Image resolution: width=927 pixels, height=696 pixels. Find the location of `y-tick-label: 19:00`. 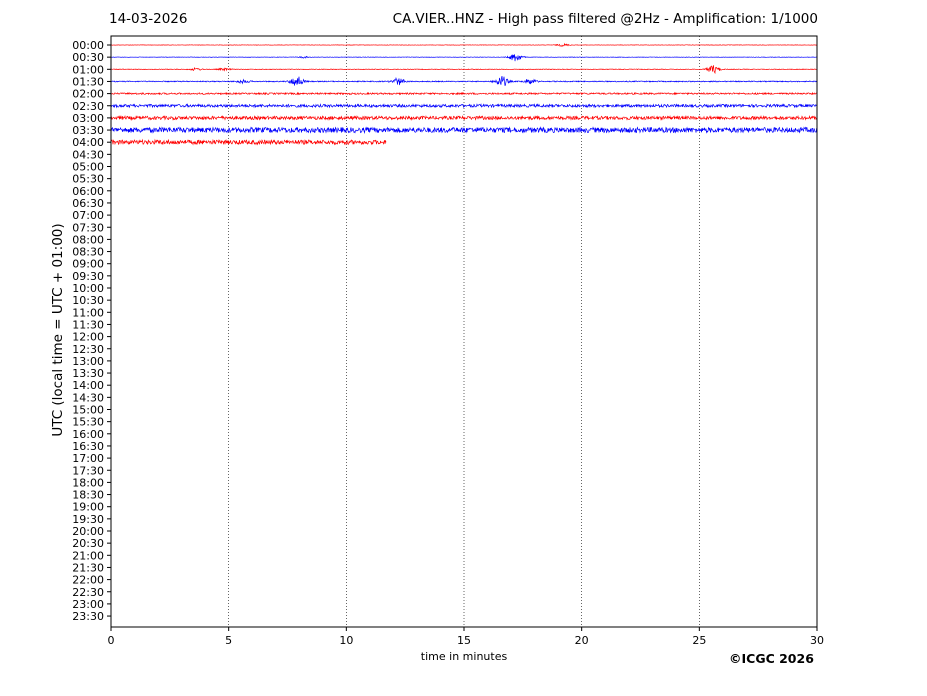

y-tick-label: 19:00 is located at coordinates (88, 507).